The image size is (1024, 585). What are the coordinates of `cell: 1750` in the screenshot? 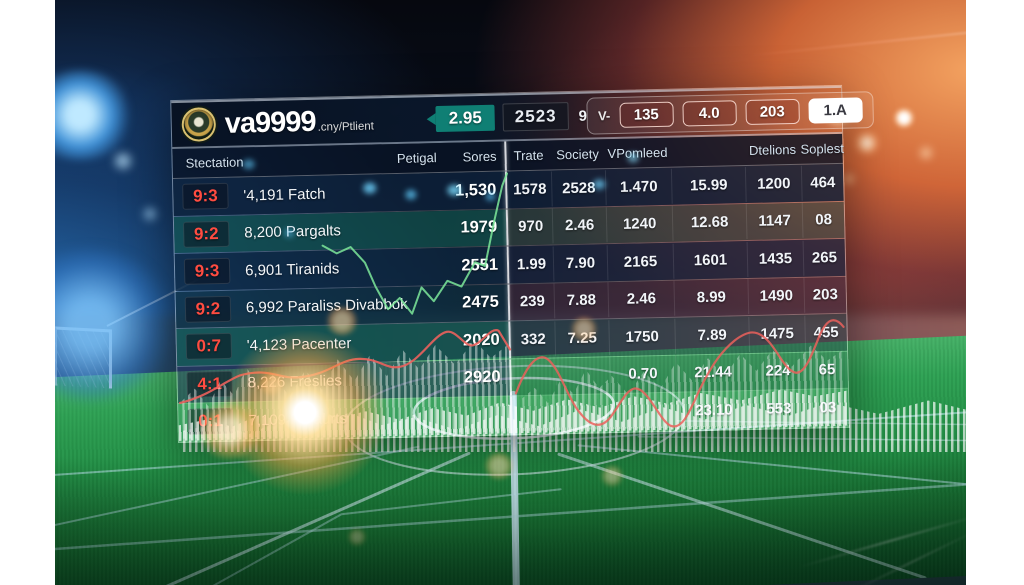 It's located at (642, 336).